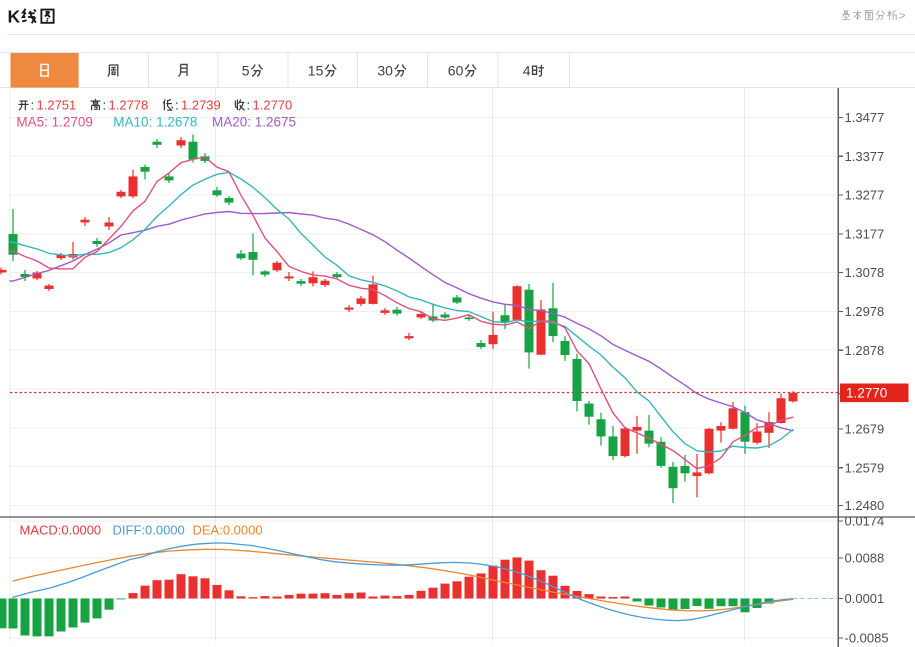 The height and width of the screenshot is (647, 915). I want to click on svg-text: 0.0001, so click(865, 598).